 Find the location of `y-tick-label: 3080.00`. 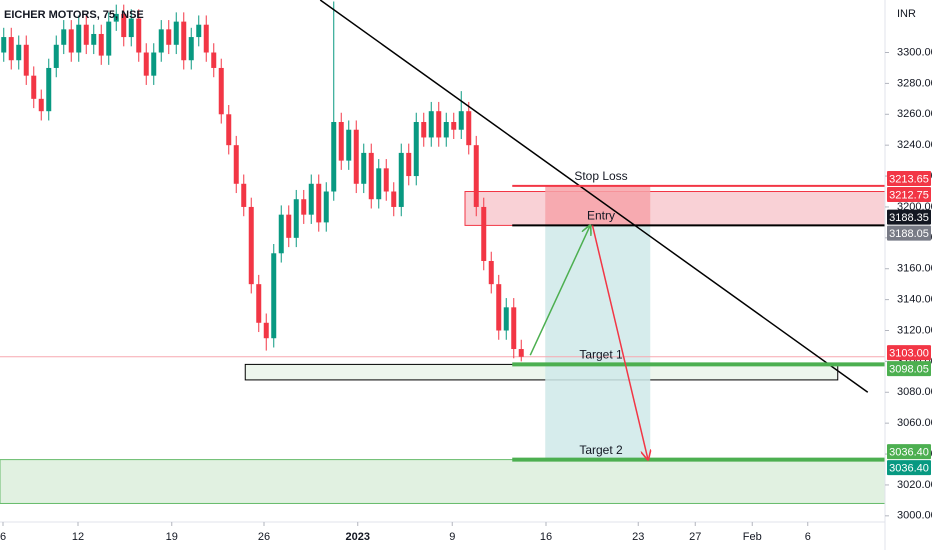

y-tick-label: 3080.00 is located at coordinates (914, 392).